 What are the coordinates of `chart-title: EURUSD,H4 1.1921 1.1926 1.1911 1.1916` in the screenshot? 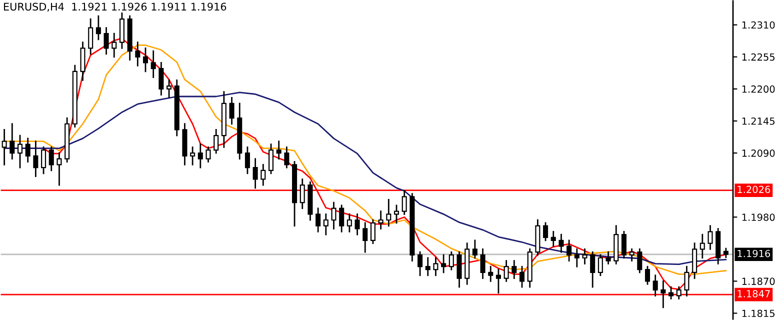 It's located at (115, 7).